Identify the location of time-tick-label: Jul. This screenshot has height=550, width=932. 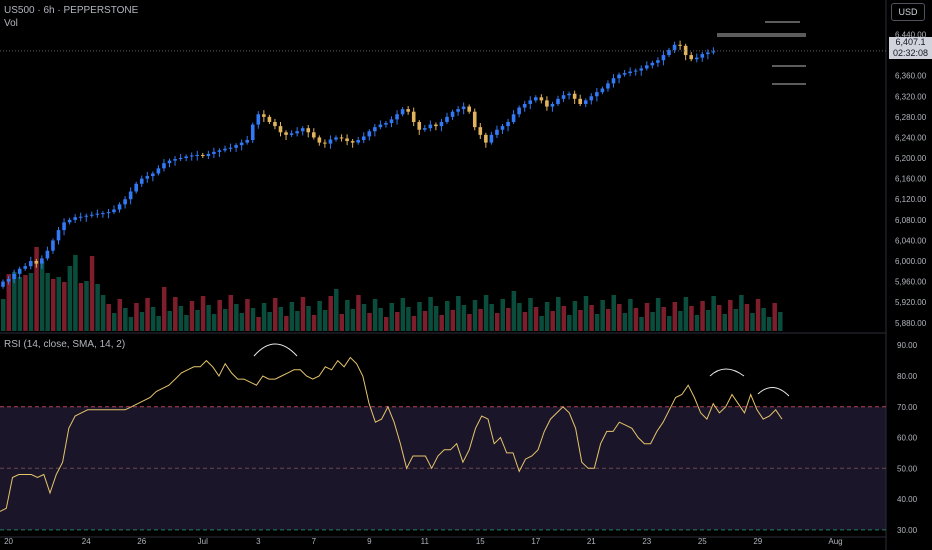
(203, 541).